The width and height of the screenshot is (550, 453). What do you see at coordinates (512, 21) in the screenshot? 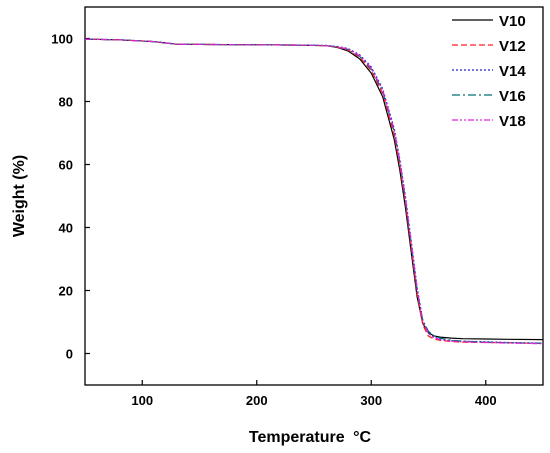
I see `legend-label-v10: V10` at bounding box center [512, 21].